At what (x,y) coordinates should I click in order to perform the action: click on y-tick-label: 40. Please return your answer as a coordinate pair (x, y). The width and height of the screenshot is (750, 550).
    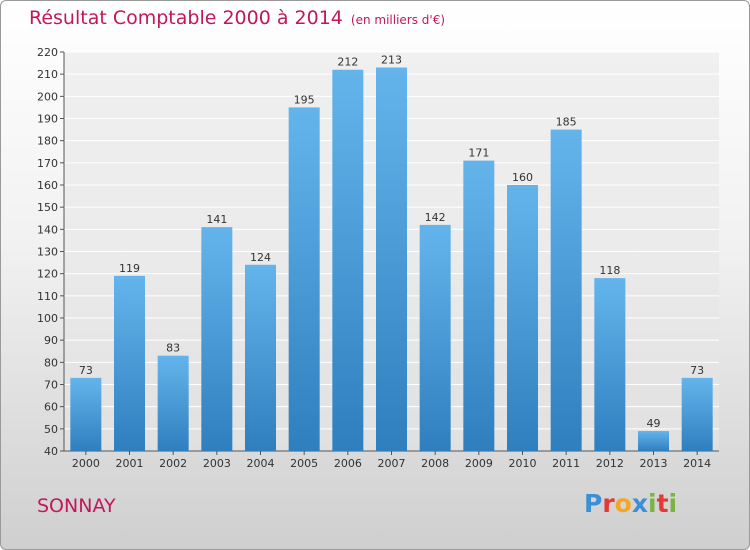
    Looking at the image, I should click on (51, 451).